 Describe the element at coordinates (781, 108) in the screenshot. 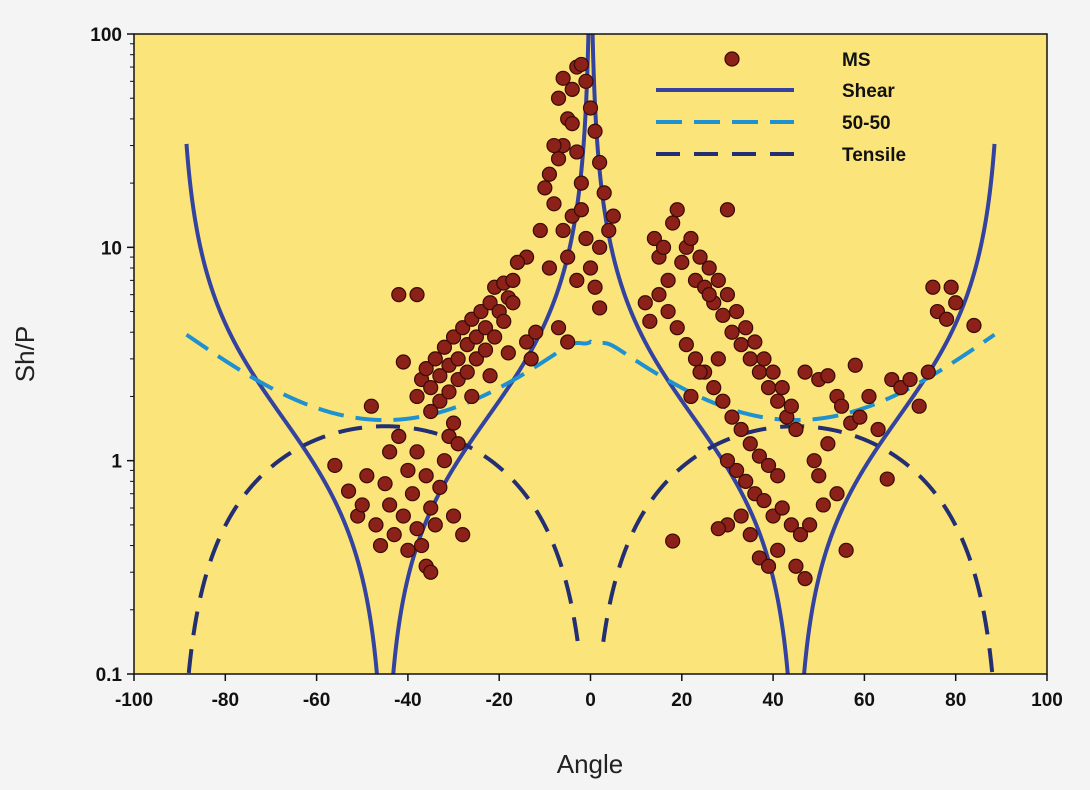

I see `legend: MS Shear 50-50 Tensile` at that location.